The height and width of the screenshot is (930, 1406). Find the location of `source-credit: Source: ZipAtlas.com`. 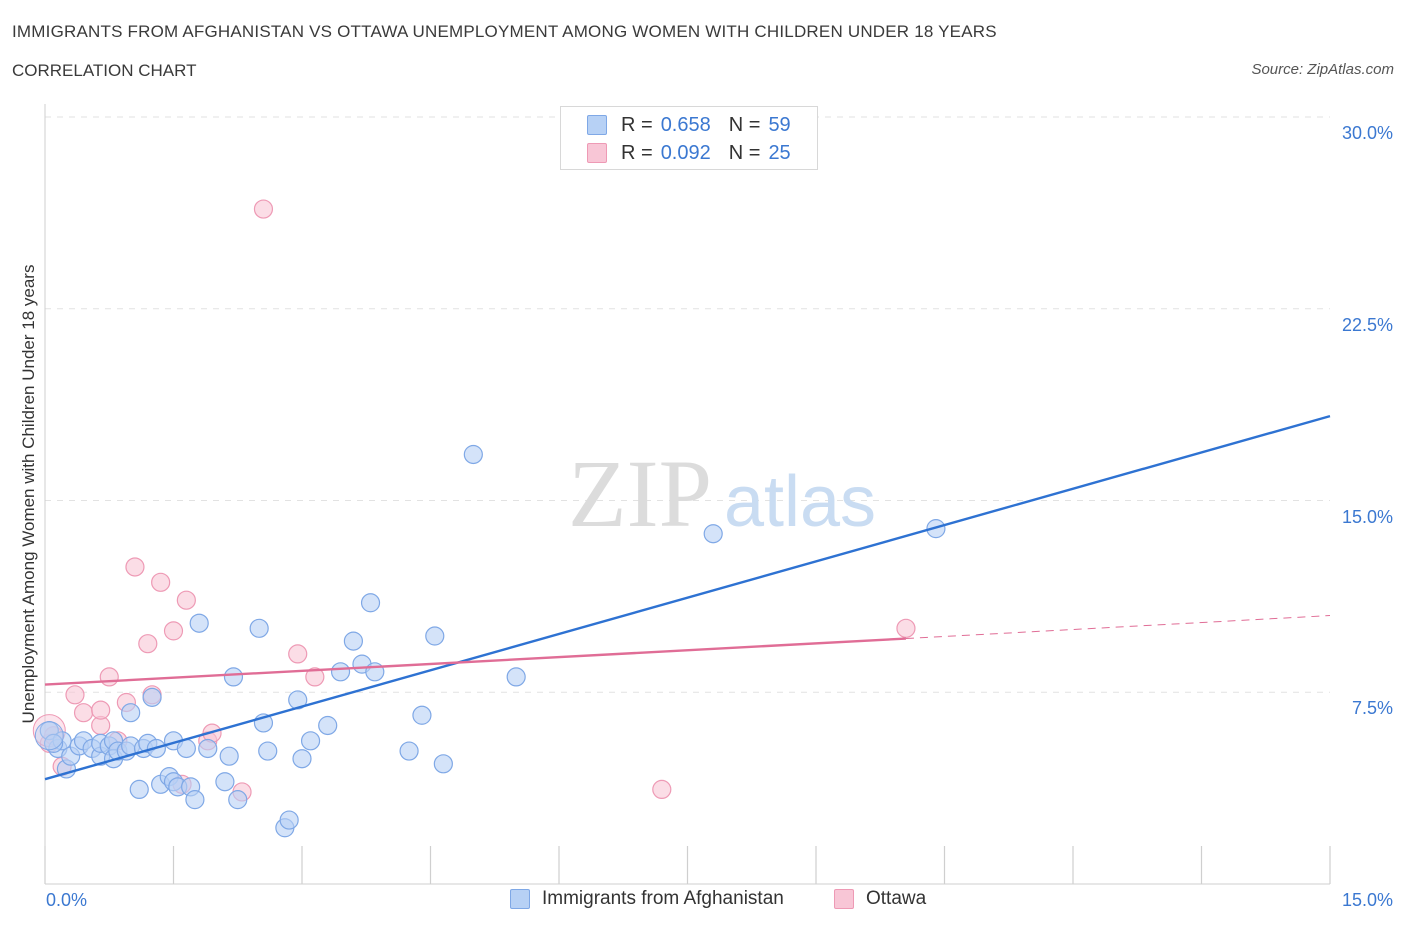

source-credit: Source: ZipAtlas.com is located at coordinates (1322, 69).